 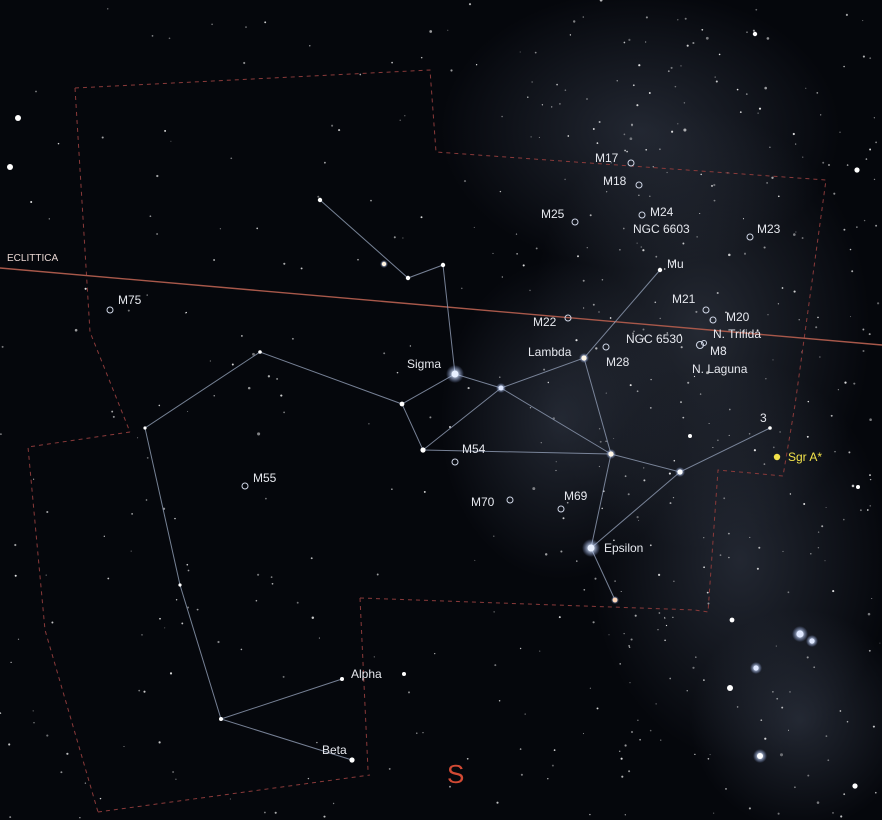 I want to click on alpha-label: Alpha, so click(x=366, y=674).